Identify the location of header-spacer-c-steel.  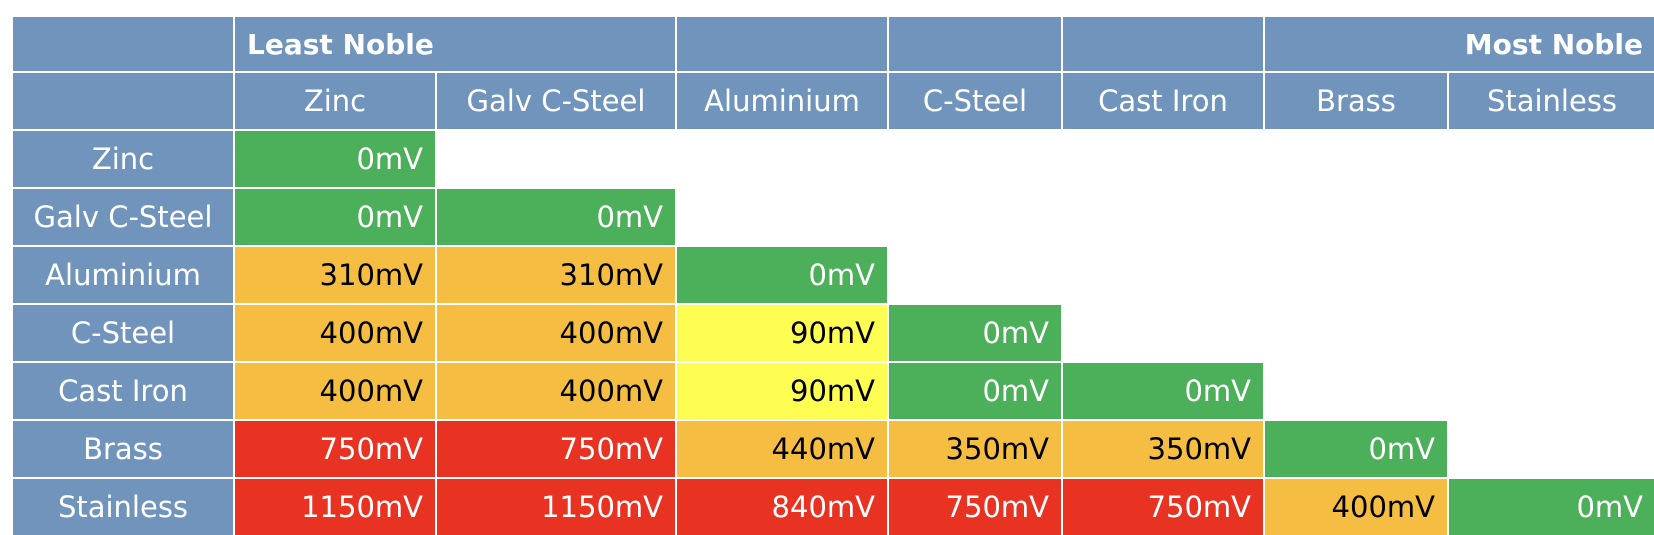
(975, 44).